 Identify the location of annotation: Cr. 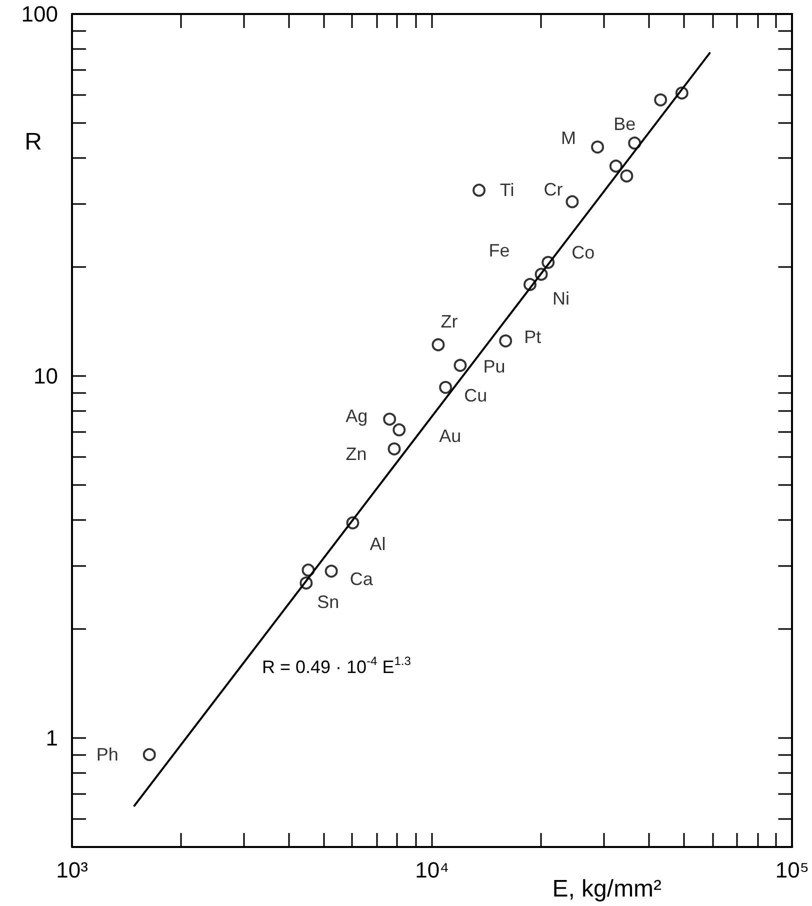
(553, 190).